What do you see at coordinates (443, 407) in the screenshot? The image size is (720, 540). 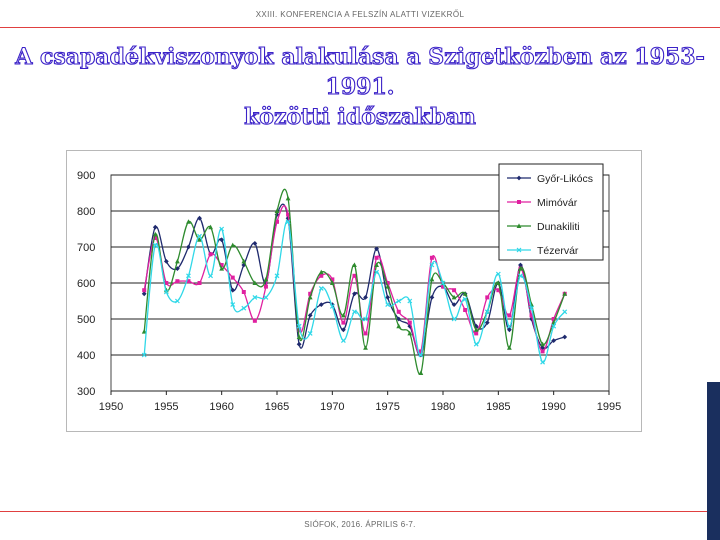 I see `x-tick-label: 1980` at bounding box center [443, 407].